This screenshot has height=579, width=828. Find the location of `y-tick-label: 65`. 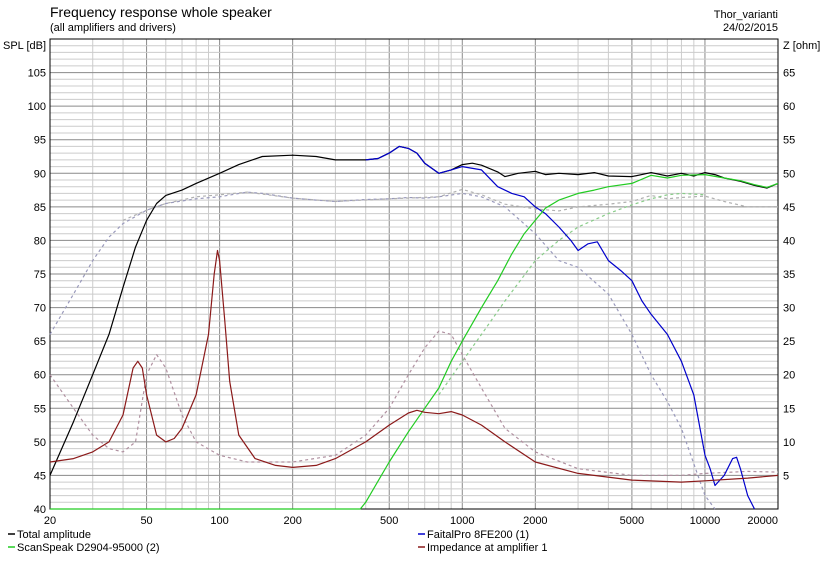

y-tick-label: 65 is located at coordinates (40, 342).